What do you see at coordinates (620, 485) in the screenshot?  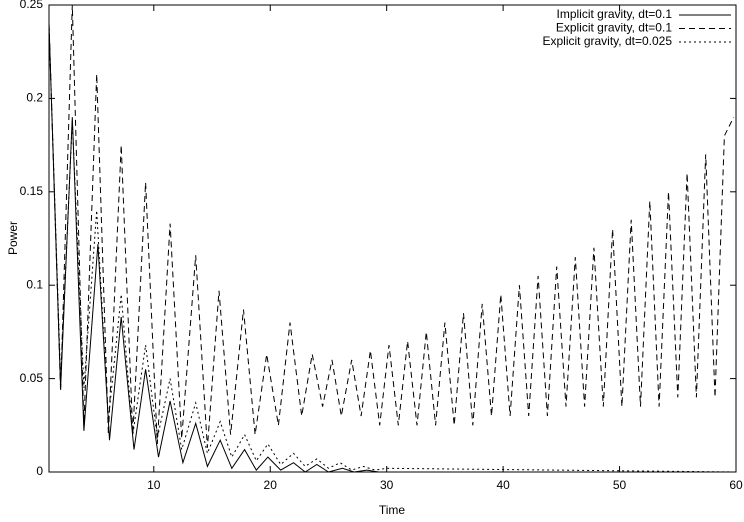 I see `x-tick-label: 50` at bounding box center [620, 485].